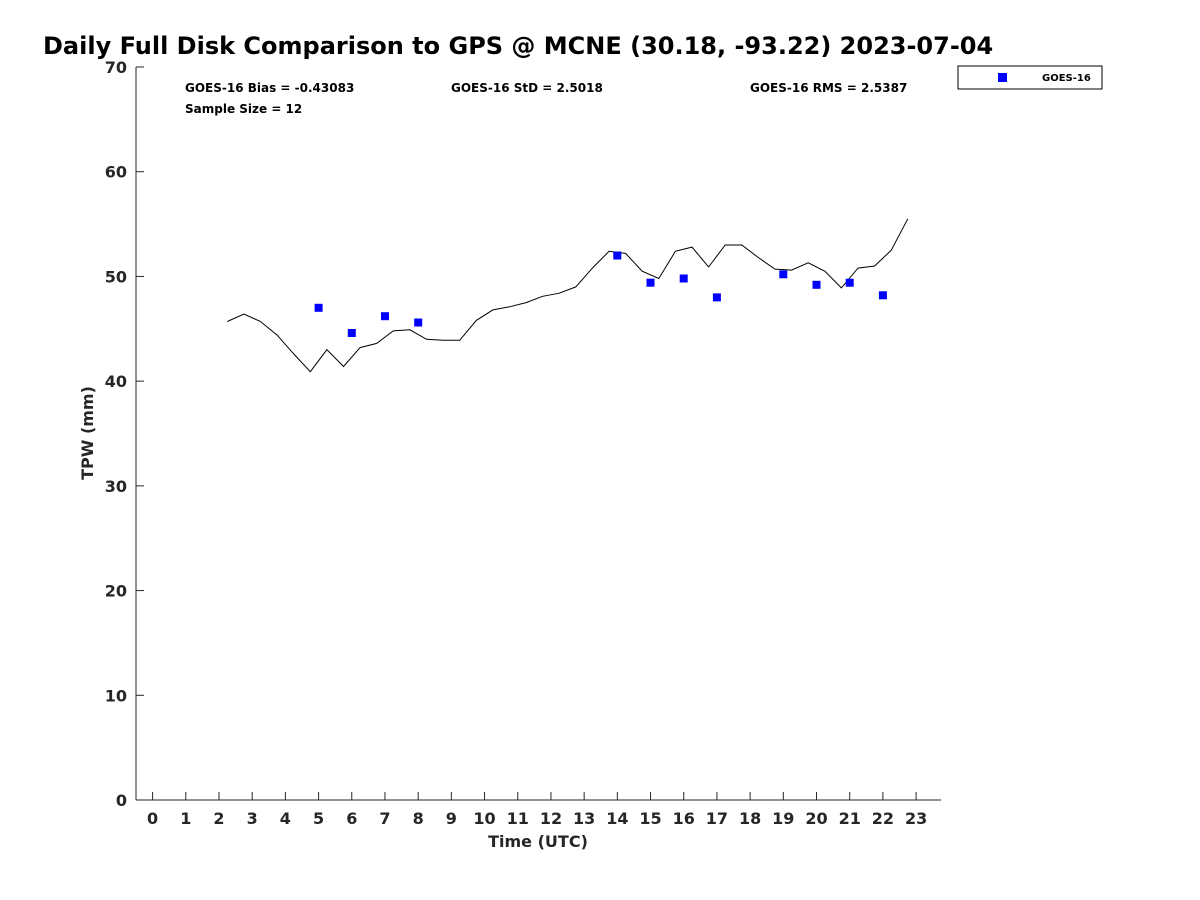 Image resolution: width=1200 pixels, height=900 pixels. Describe the element at coordinates (418, 818) in the screenshot. I see `x-tick-label: 8` at that location.